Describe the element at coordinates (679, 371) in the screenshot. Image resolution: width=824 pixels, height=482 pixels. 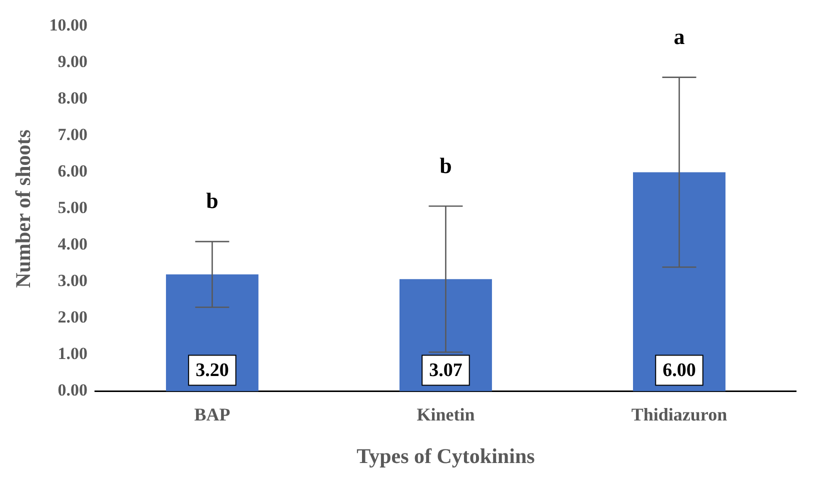
I see `data-label: 6.00` at that location.